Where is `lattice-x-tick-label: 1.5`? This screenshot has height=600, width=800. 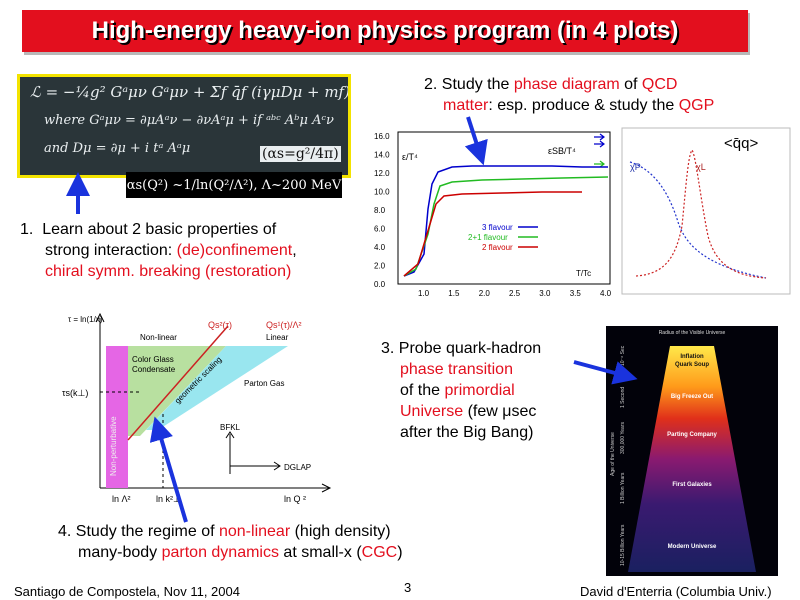 lattice-x-tick-label: 1.5 is located at coordinates (454, 293).